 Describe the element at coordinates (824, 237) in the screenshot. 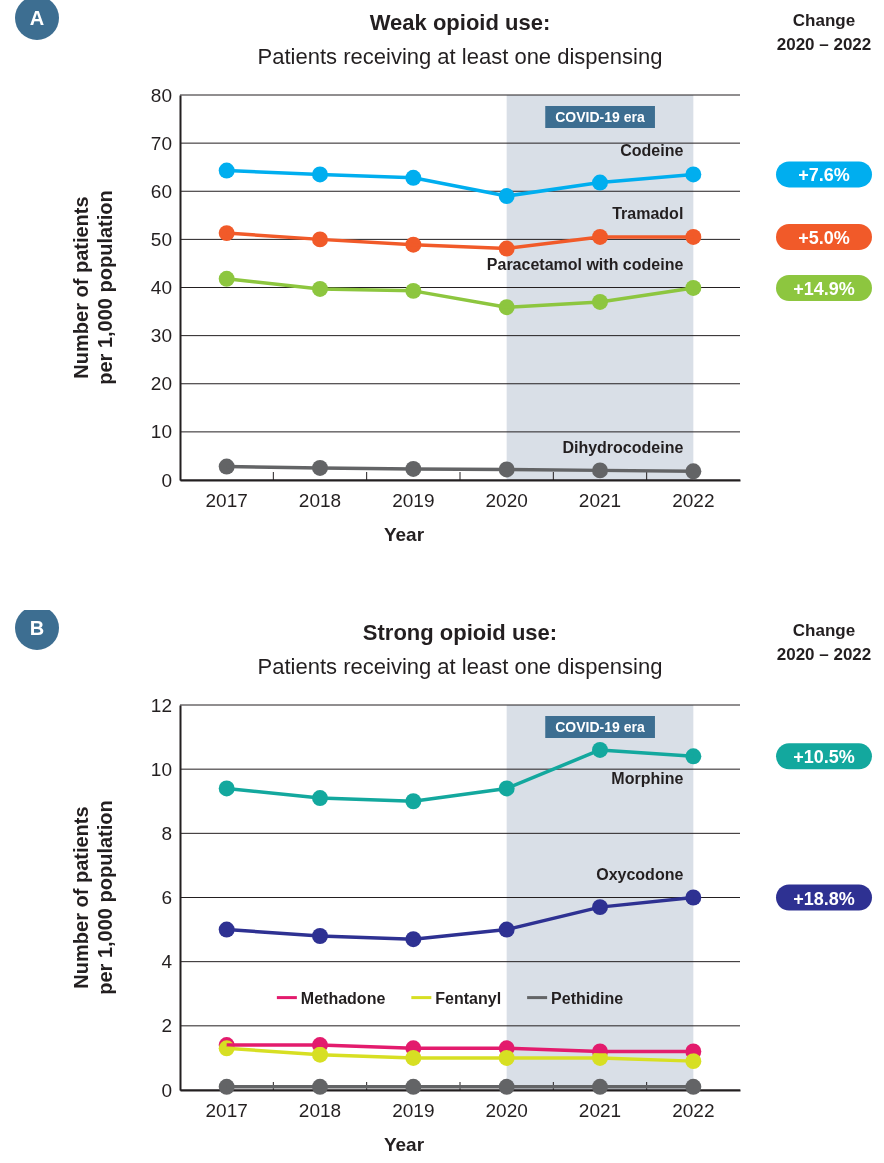

I see `text: +5.0%` at that location.